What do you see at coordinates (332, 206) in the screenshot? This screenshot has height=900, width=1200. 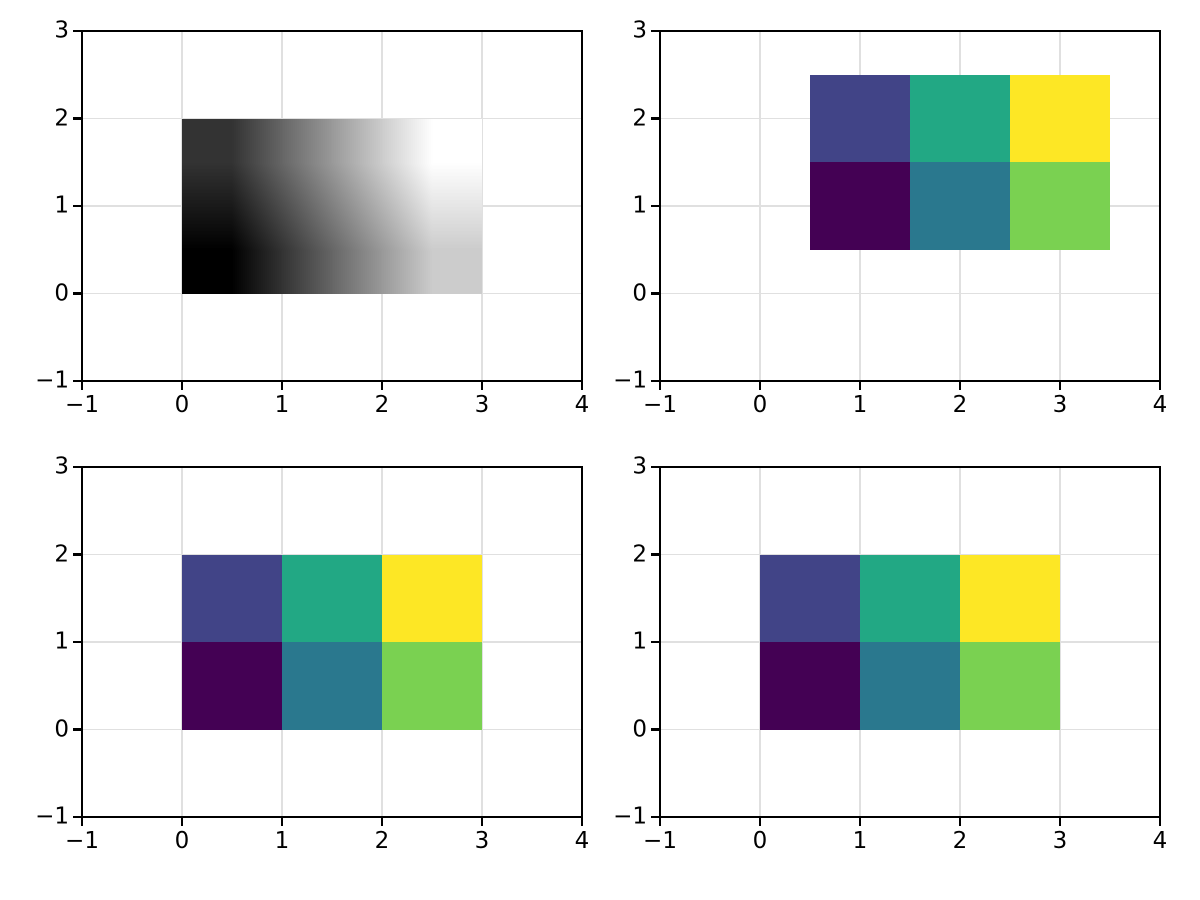 I see `interpolated-grayscale-image` at bounding box center [332, 206].